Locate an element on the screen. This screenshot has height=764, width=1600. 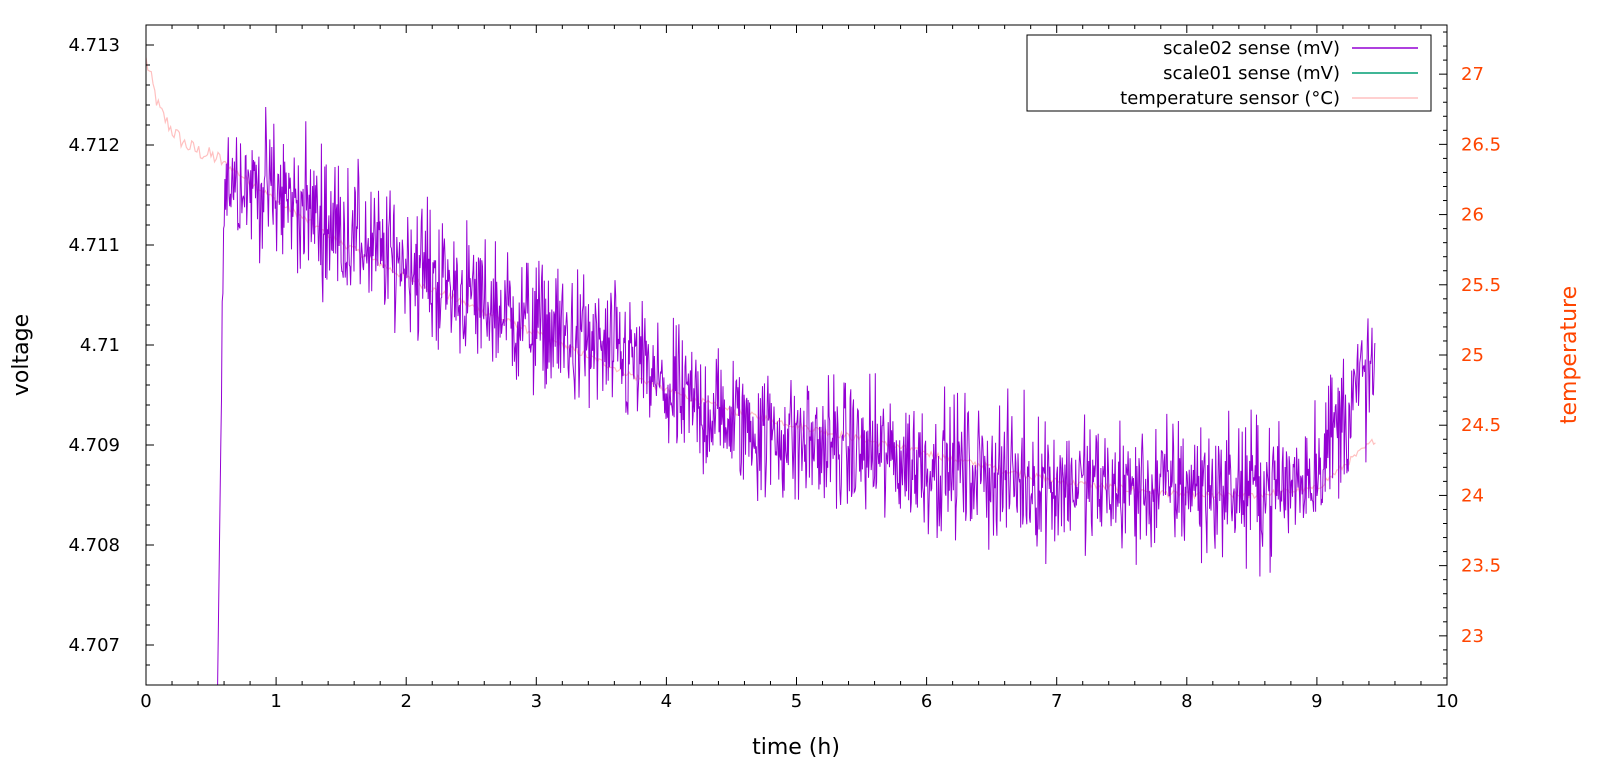
legend-label-temperature: temperature sensor (°C) is located at coordinates (1230, 98).